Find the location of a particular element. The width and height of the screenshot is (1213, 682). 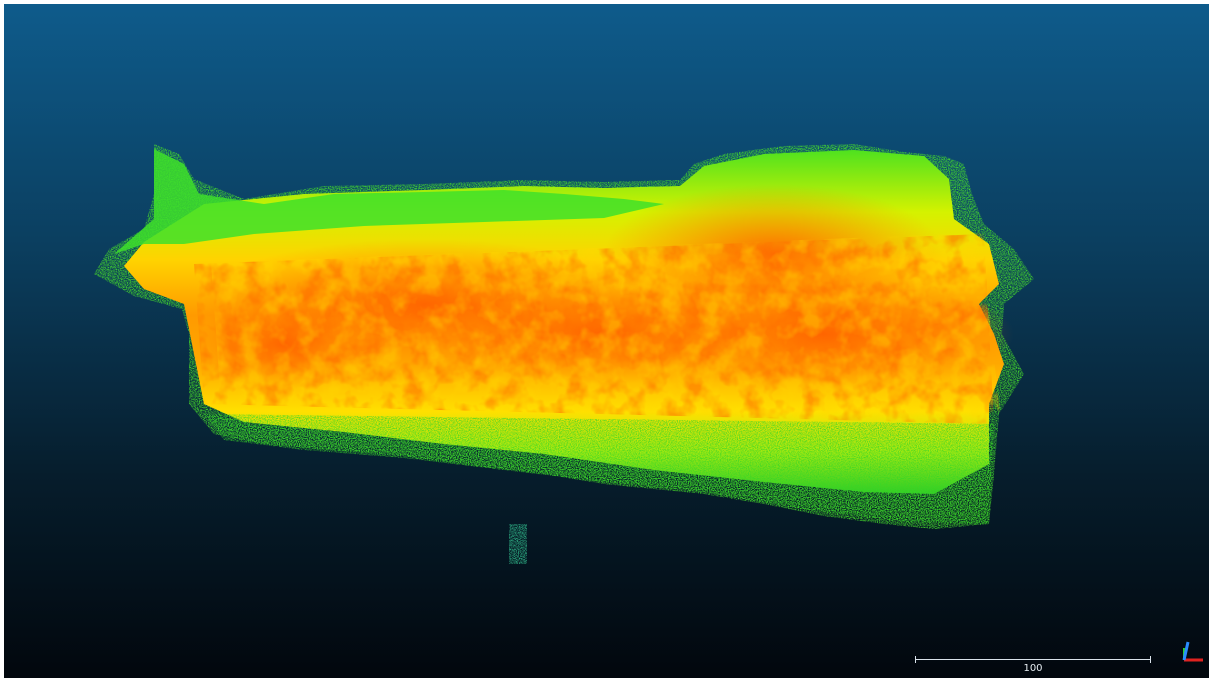

scale-bar-label: 100 is located at coordinates (1033, 668).